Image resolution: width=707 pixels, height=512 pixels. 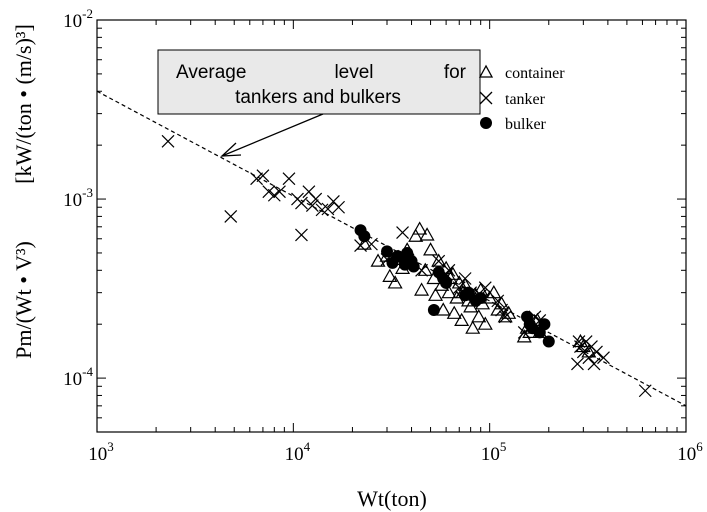 I want to click on y-tick-label-exponent: -4, so click(x=87, y=371).